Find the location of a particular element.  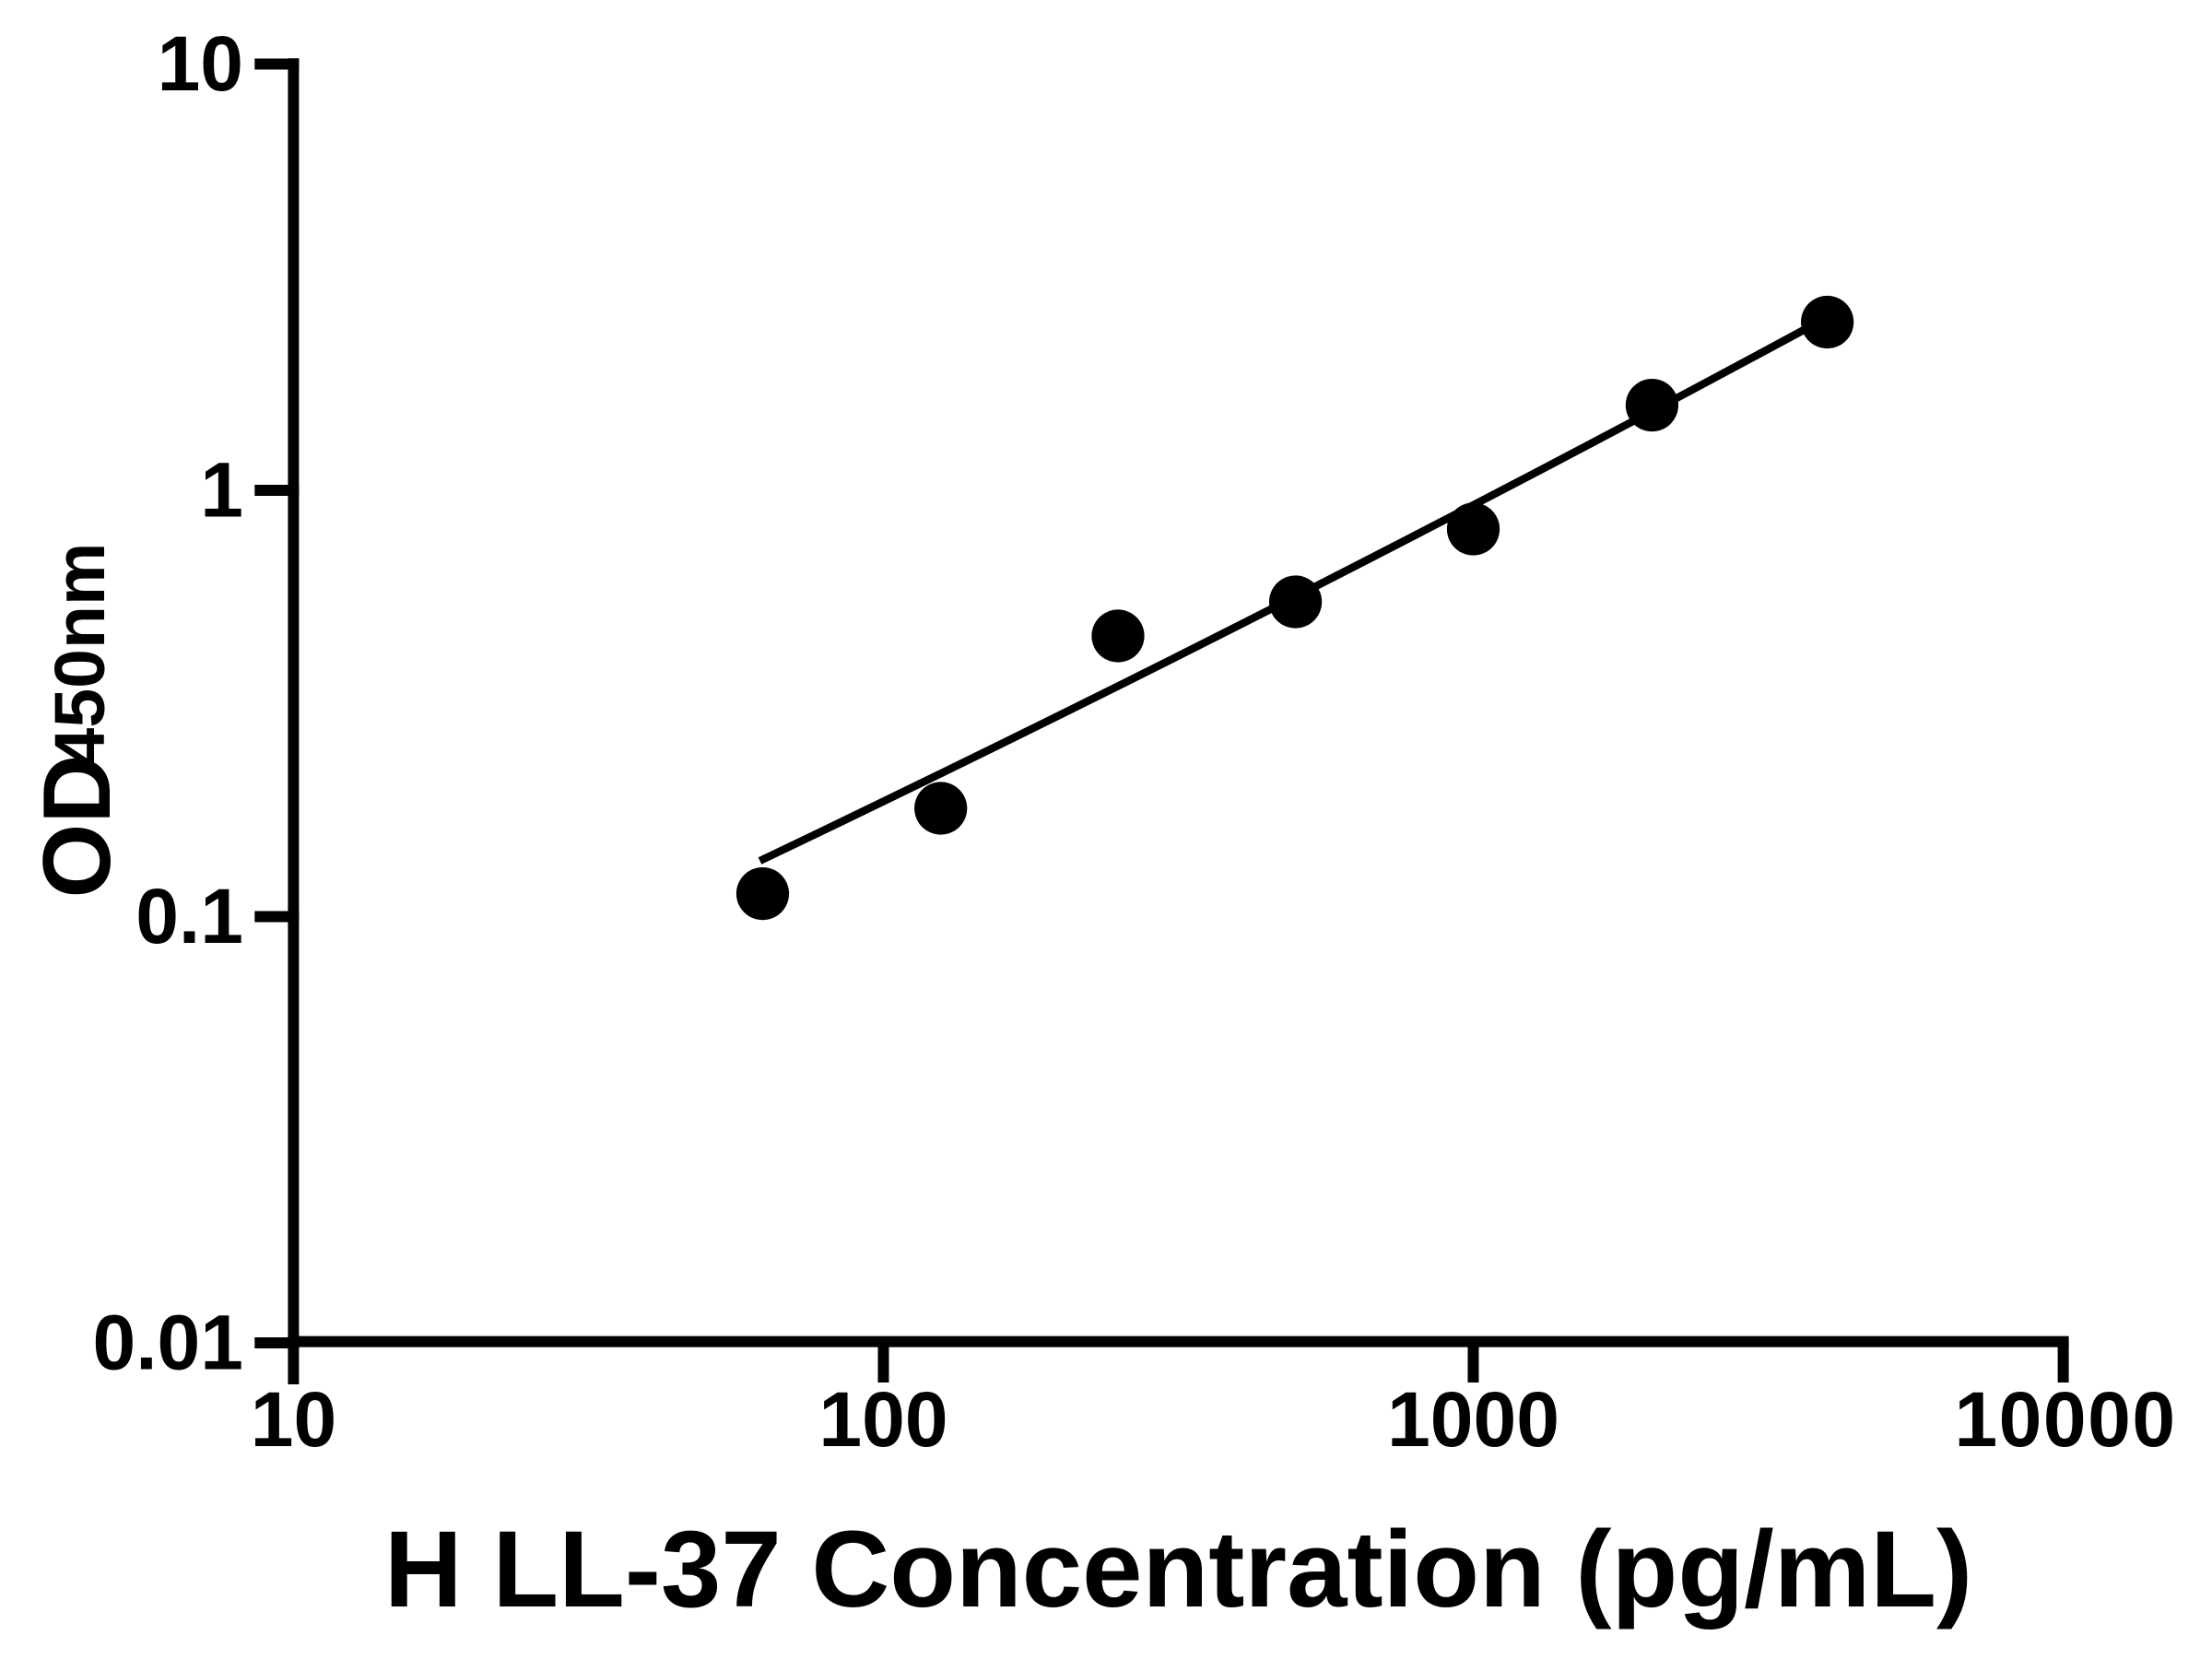

svg-text: H LL-37 Concentration (pg/mL) is located at coordinates (1178, 1569).